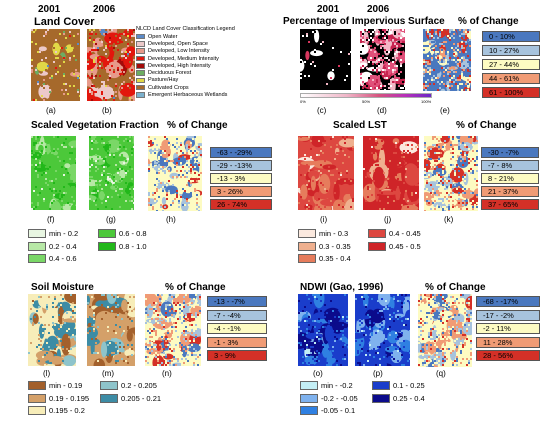  I want to click on land-cover-legend-item: Deciduous Forest, so click(185, 72).